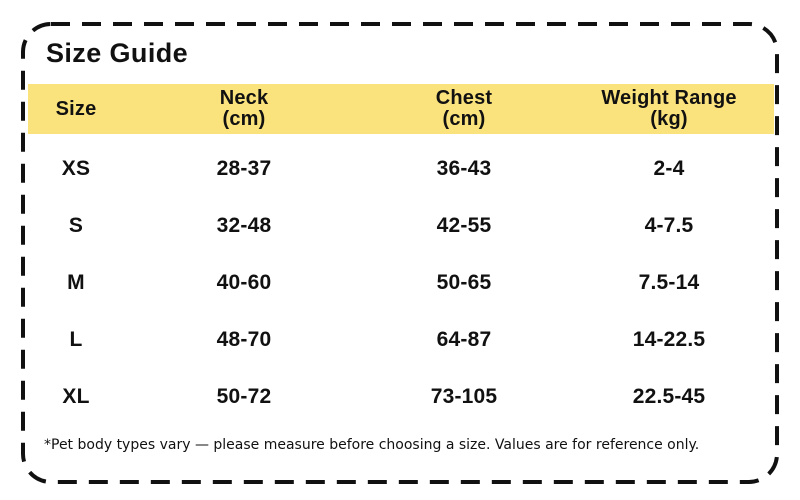 Image resolution: width=800 pixels, height=500 pixels. Describe the element at coordinates (464, 339) in the screenshot. I see `chest-value: 64-87` at that location.